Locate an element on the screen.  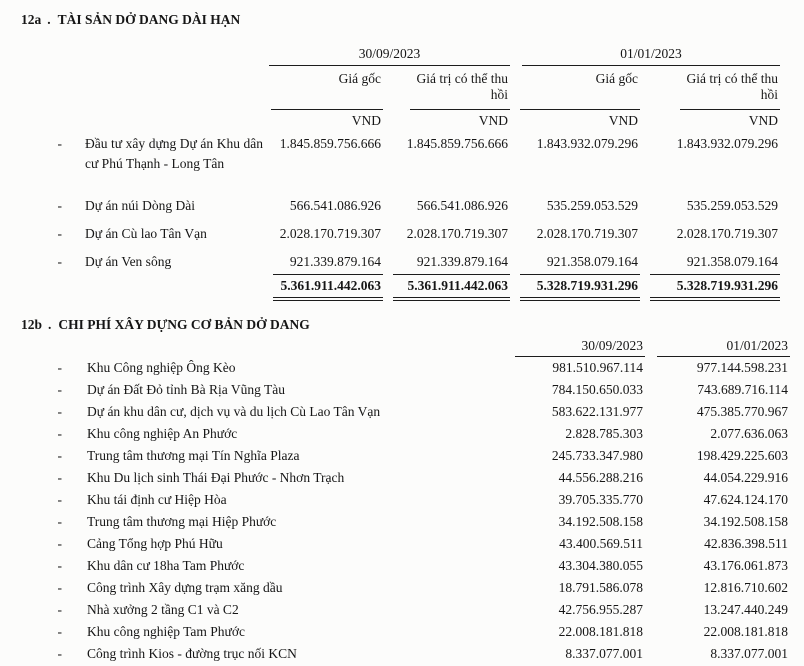
row-value: 44.556.288.216 is located at coordinates (600, 477).